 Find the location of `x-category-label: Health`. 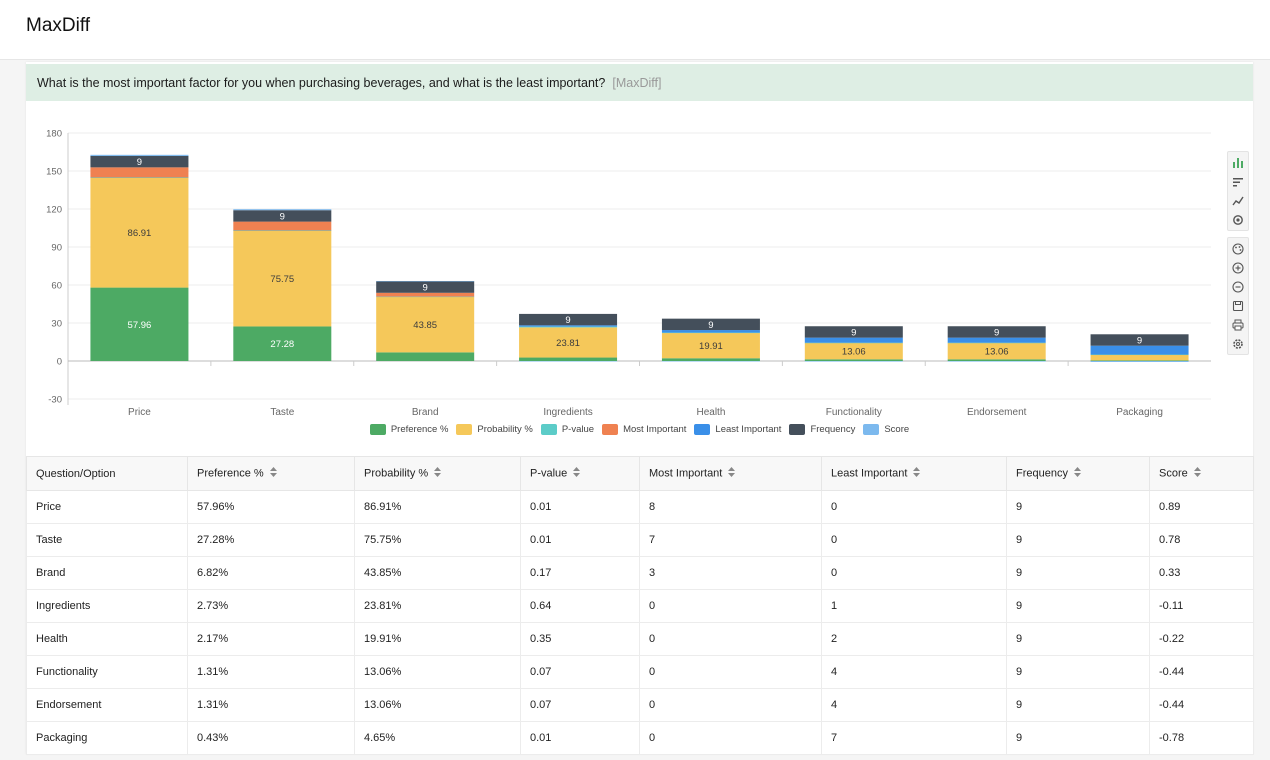

x-category-label: Health is located at coordinates (710, 412).